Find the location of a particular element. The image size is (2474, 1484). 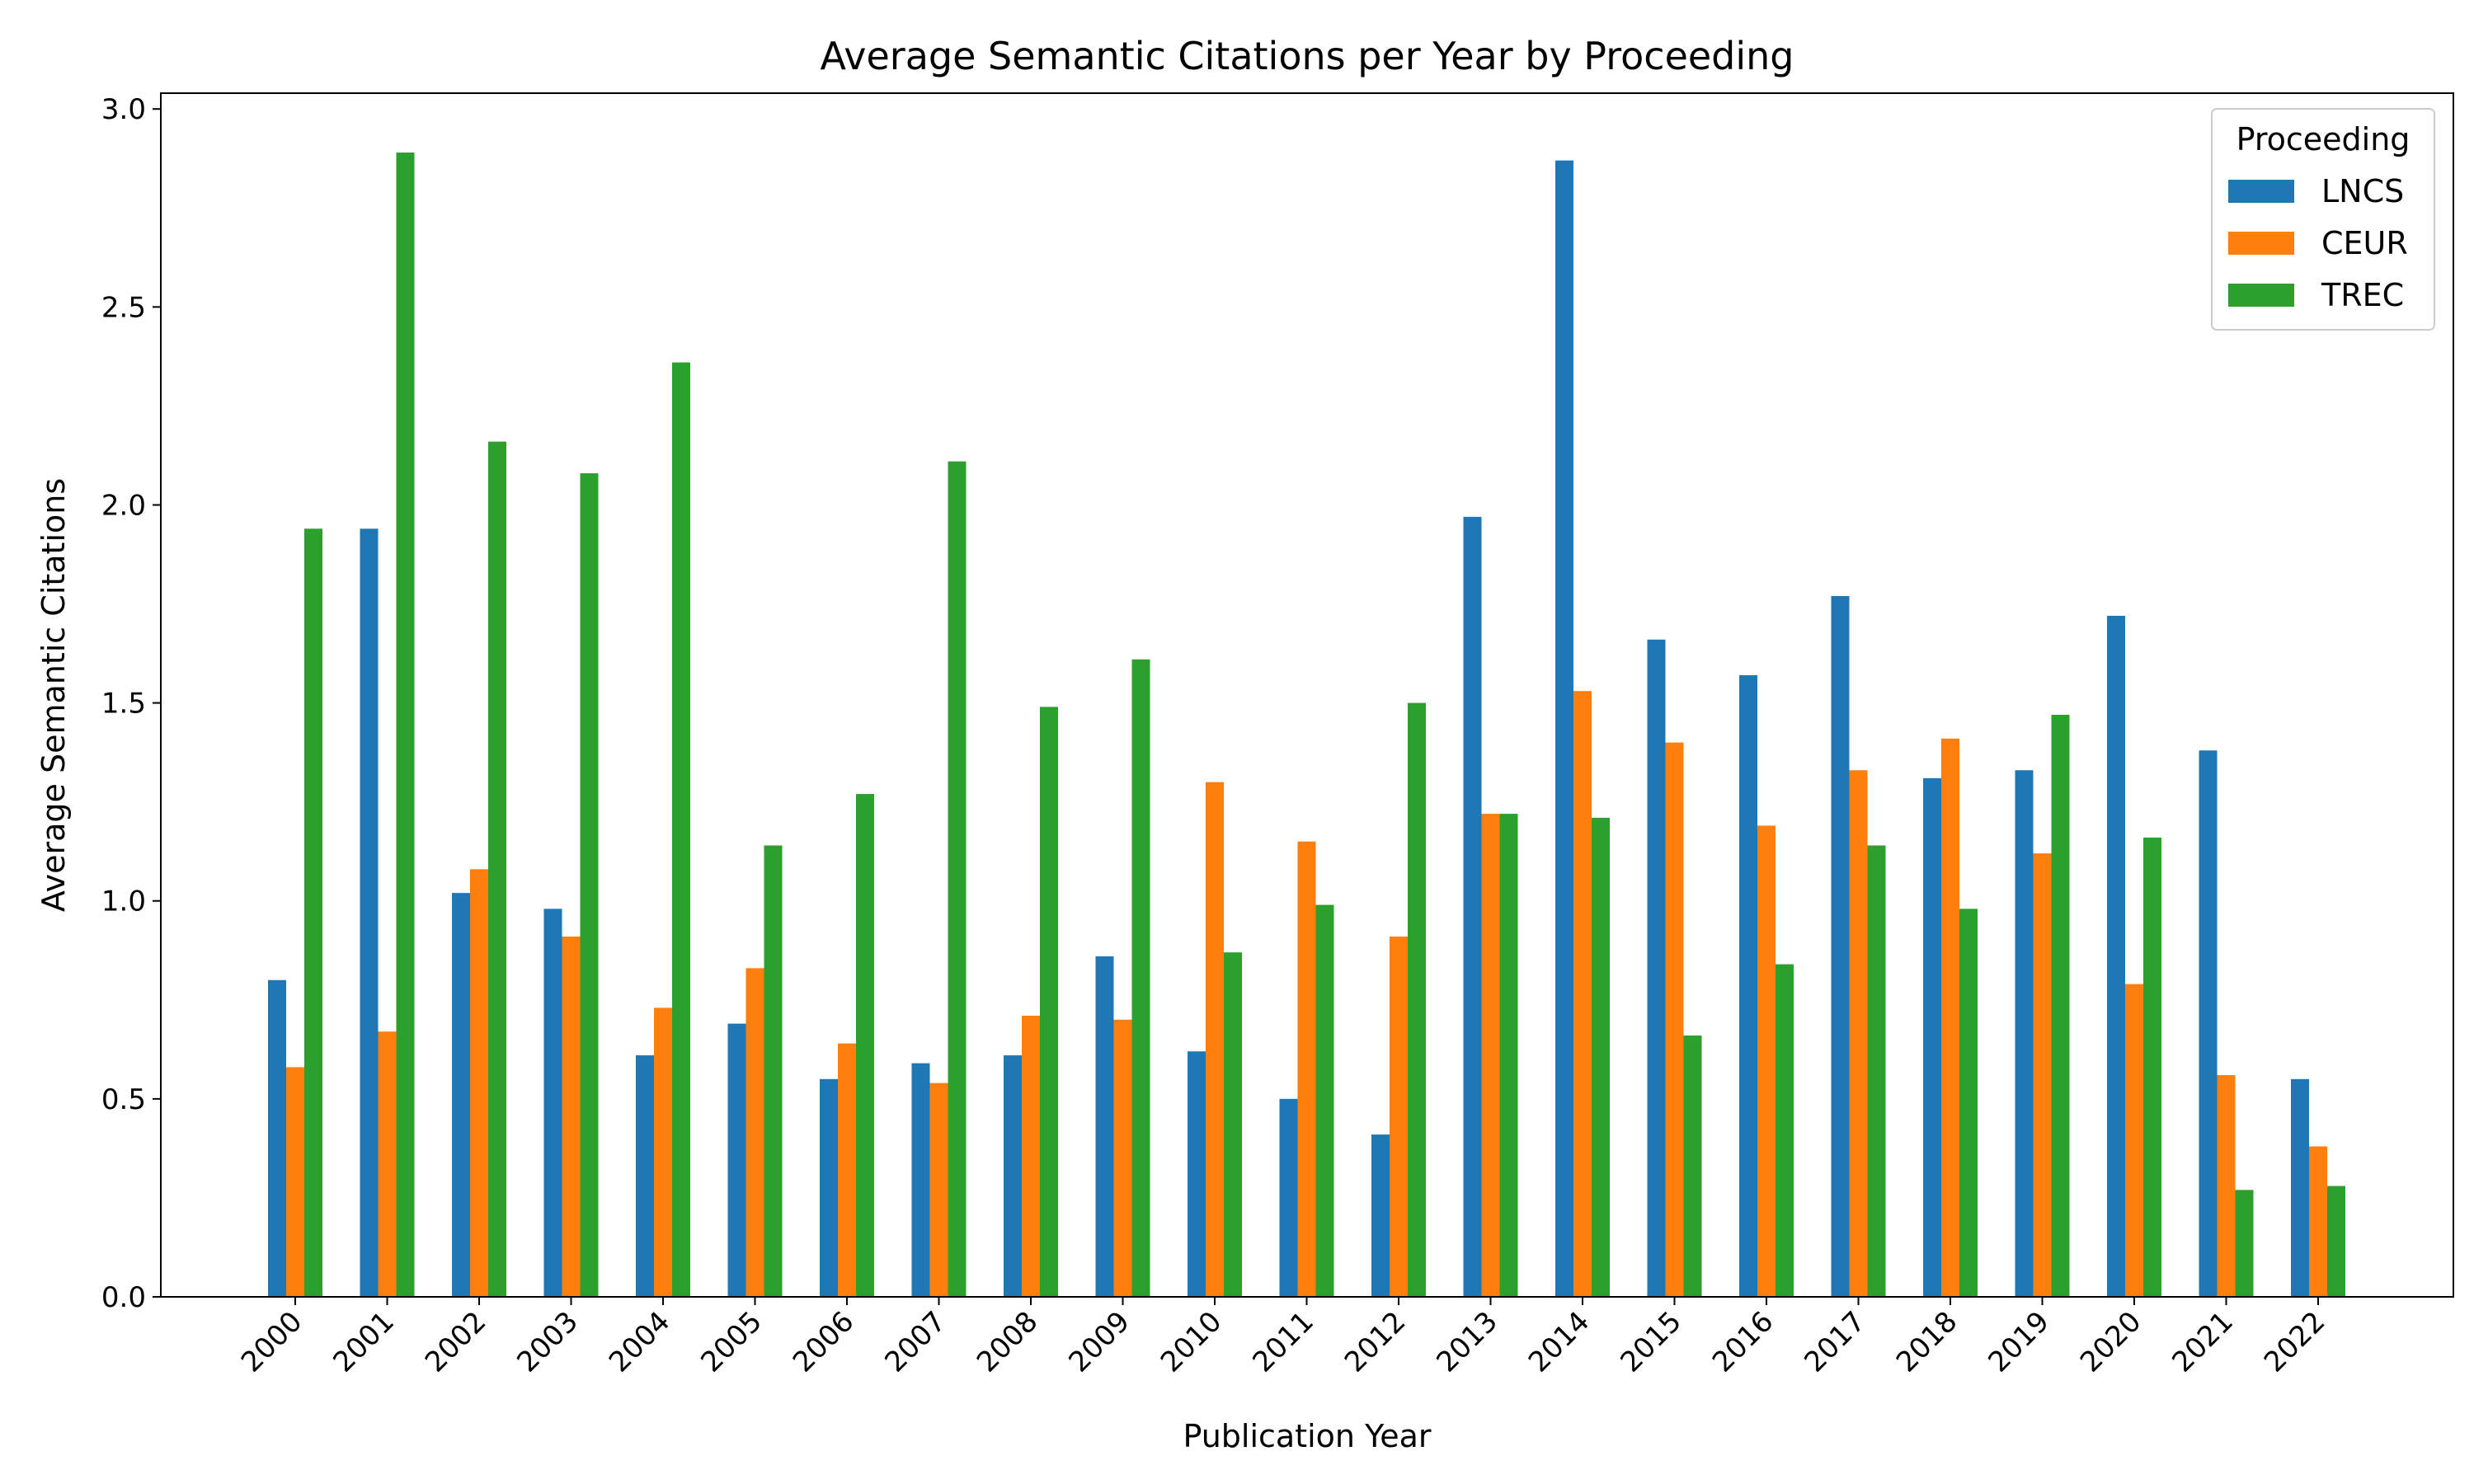

bar-trec-2005 is located at coordinates (773, 1071).